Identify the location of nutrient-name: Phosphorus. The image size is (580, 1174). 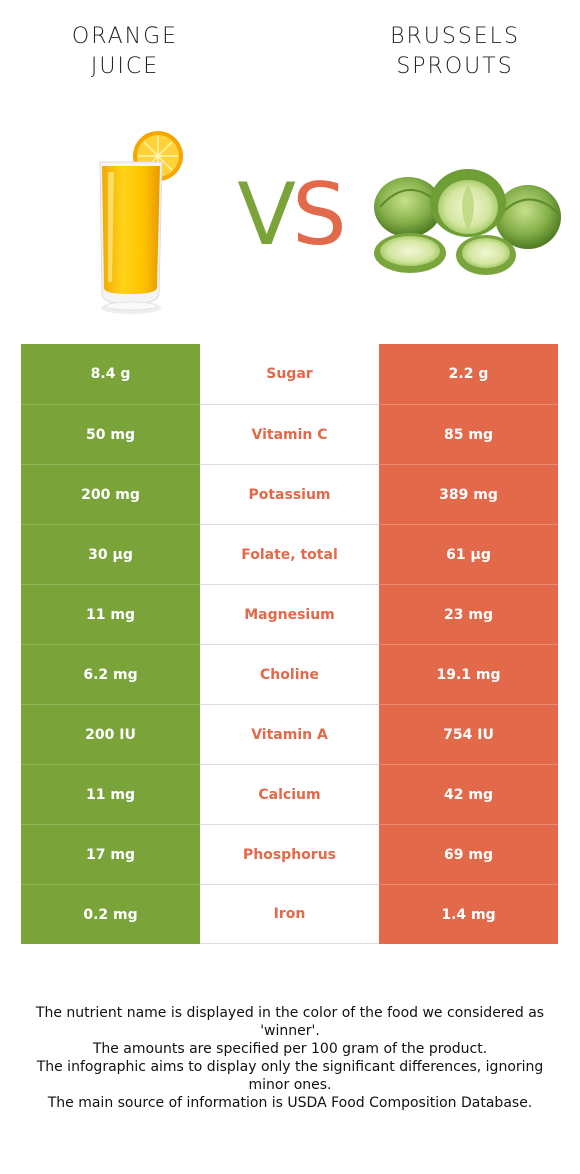
(289, 854).